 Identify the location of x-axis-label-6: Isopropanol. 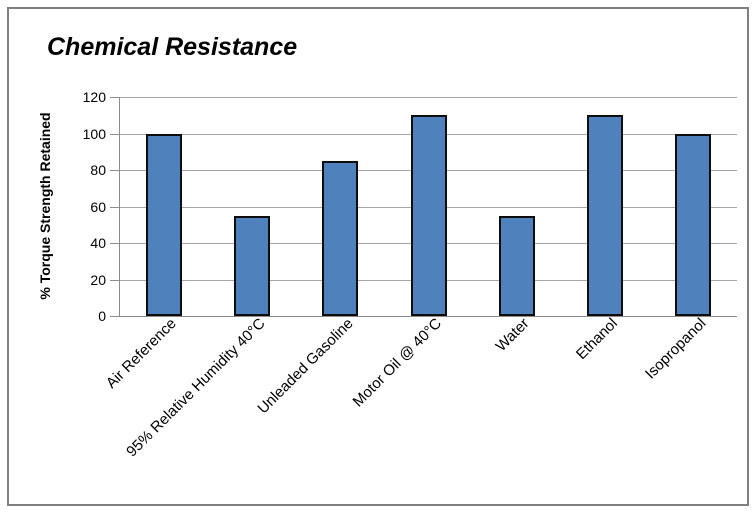
(675, 349).